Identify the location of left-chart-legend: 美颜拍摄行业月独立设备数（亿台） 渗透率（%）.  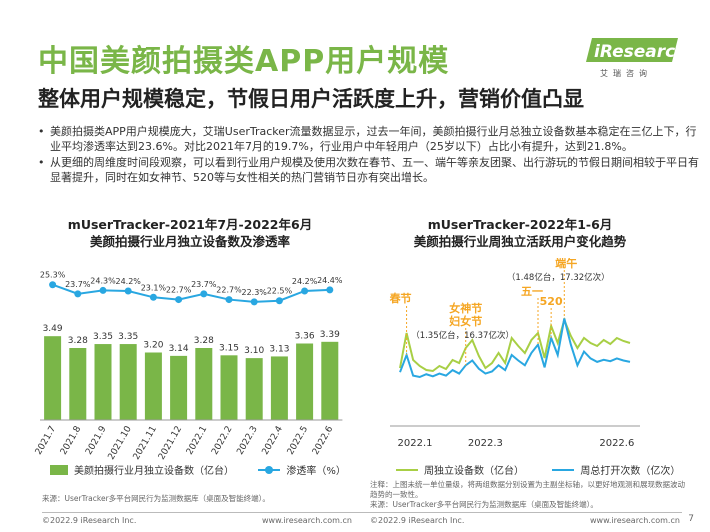
(198, 469).